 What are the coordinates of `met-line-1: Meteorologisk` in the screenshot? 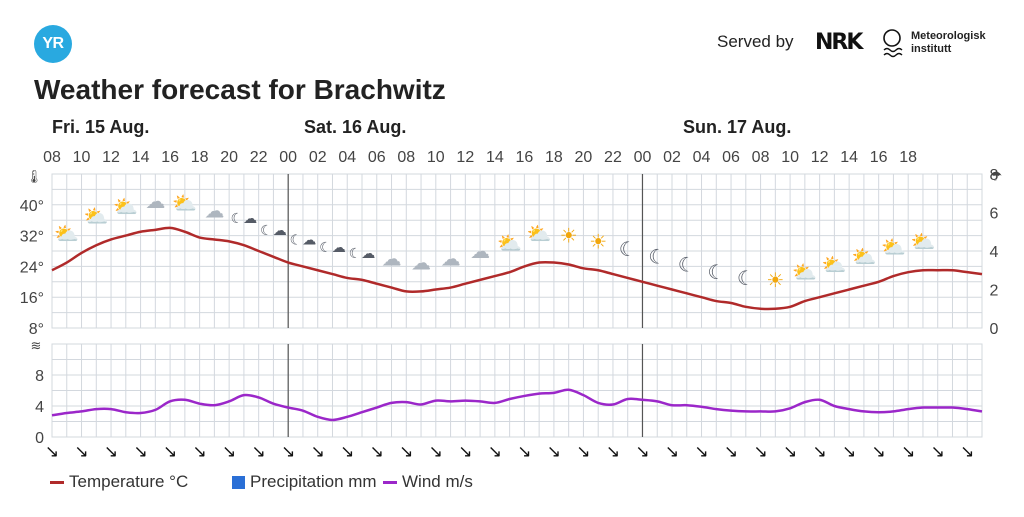 It's located at (948, 36).